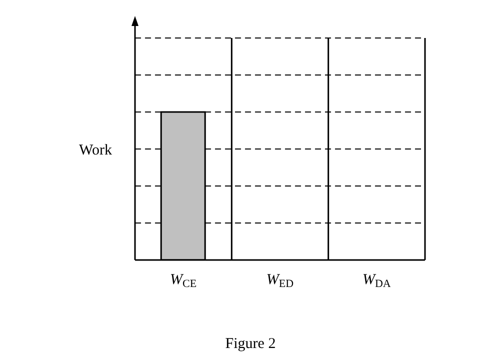 This screenshot has height=360, width=501. Describe the element at coordinates (376, 281) in the screenshot. I see `x-tick-label: W$_{DA}$` at that location.